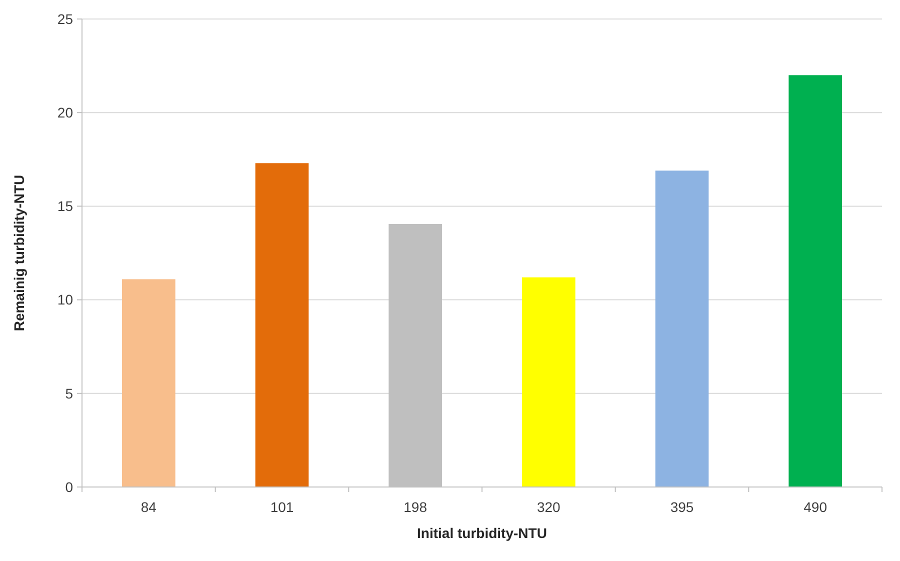  What do you see at coordinates (416, 507) in the screenshot?
I see `x-tick-label: 198` at bounding box center [416, 507].